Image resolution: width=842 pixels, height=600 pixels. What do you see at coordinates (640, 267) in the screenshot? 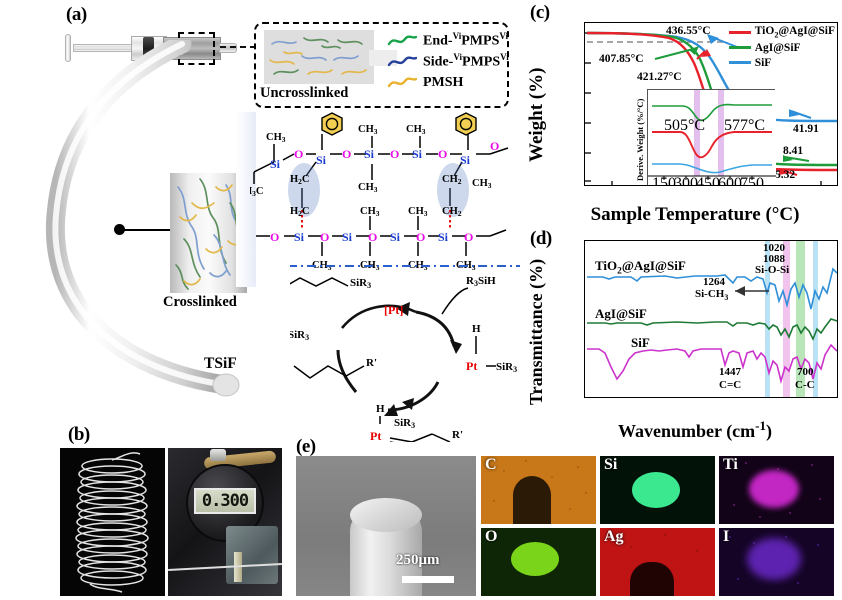
I see `ftir-series-label-tio2: TiO2@AgI@SiF` at bounding box center [640, 267].